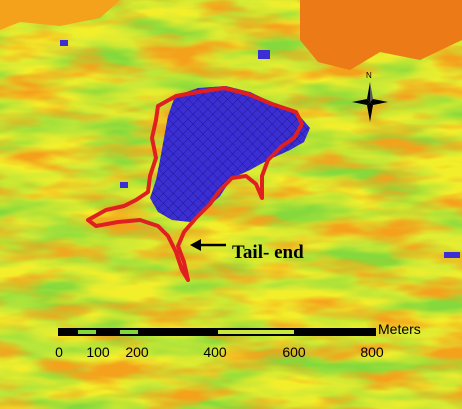 The width and height of the screenshot is (462, 409). I want to click on scale-tick-label: 100, so click(98, 352).